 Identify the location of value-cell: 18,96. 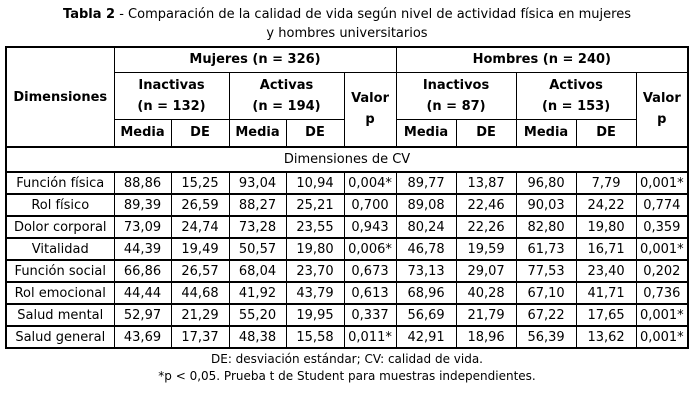
(486, 337).